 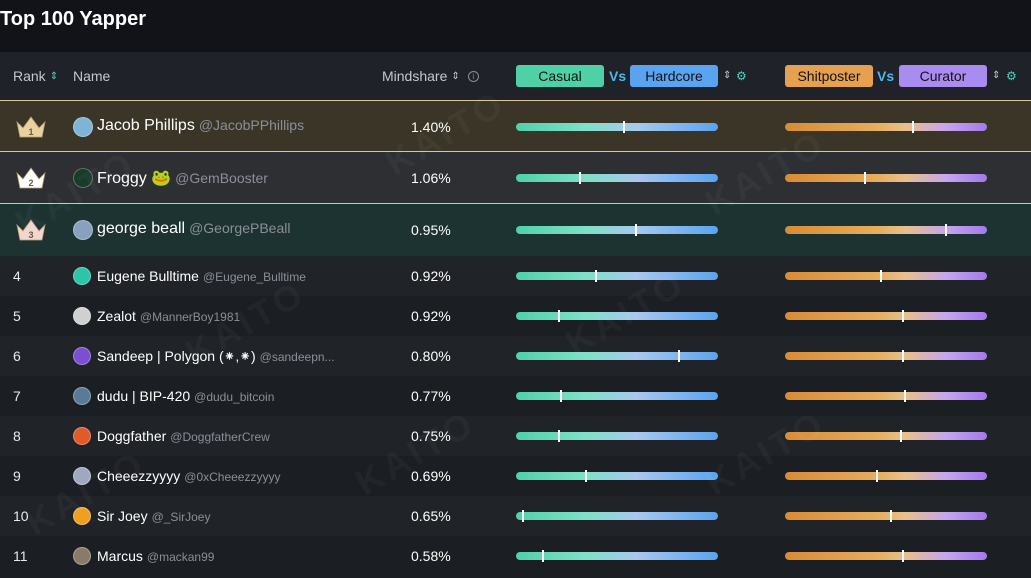 What do you see at coordinates (155, 556) in the screenshot?
I see `user-name: Marcus @mackan99` at bounding box center [155, 556].